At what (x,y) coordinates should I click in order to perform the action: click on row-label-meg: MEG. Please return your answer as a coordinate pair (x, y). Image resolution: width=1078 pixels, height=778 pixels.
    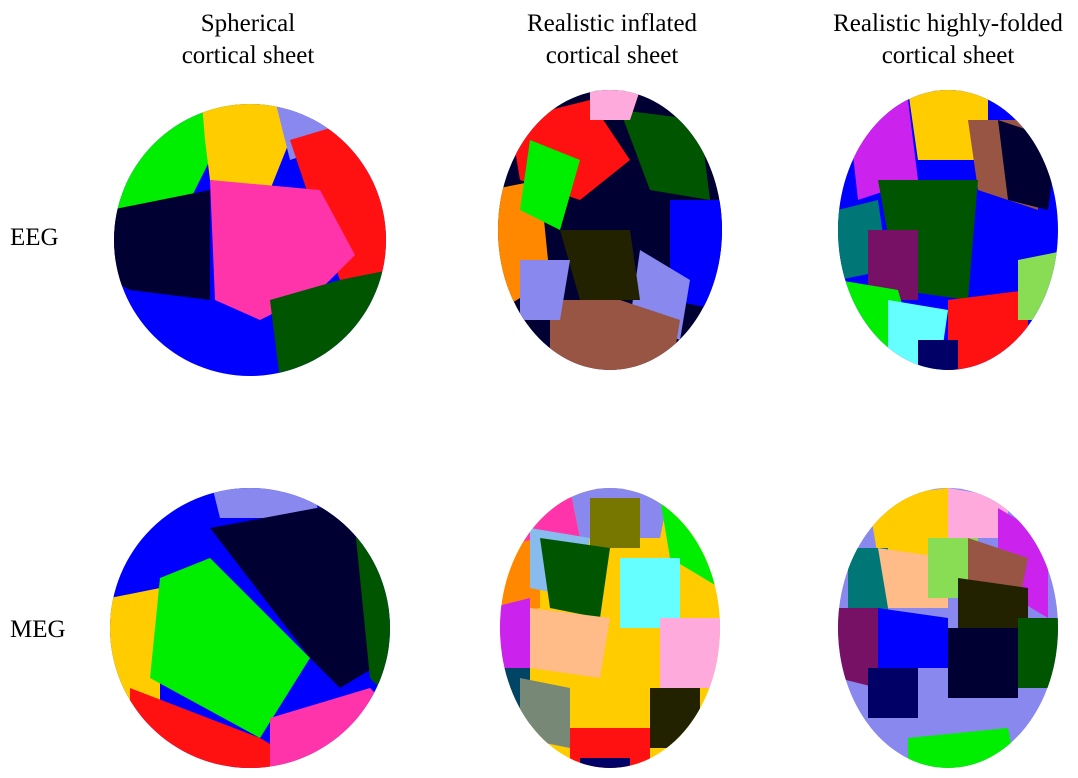
    Looking at the image, I should click on (38, 629).